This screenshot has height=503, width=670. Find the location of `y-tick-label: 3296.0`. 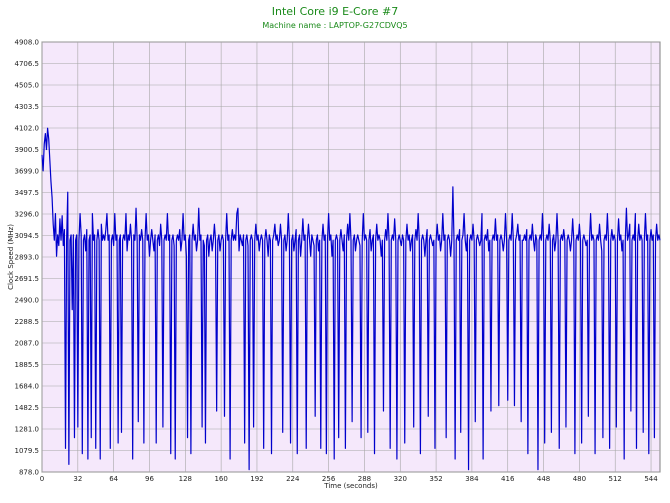

y-tick-label: 3296.0 is located at coordinates (27, 215).